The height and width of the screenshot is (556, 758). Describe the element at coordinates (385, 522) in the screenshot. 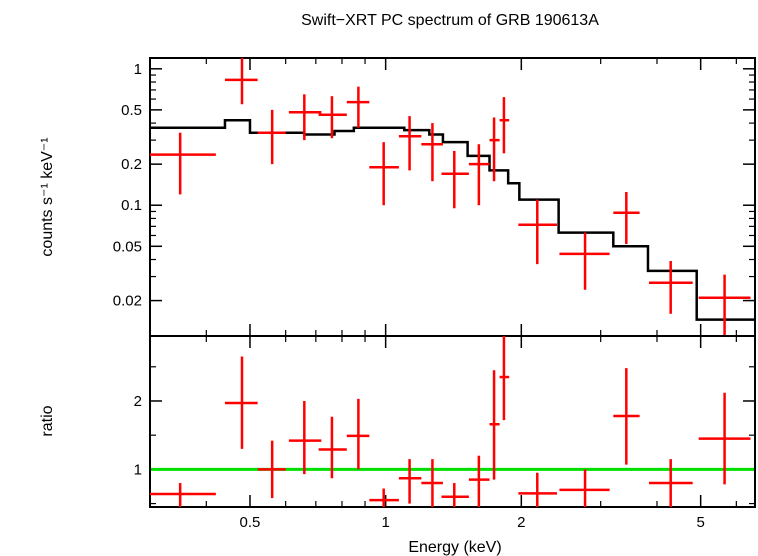

I see `x-tick-label: 1` at that location.